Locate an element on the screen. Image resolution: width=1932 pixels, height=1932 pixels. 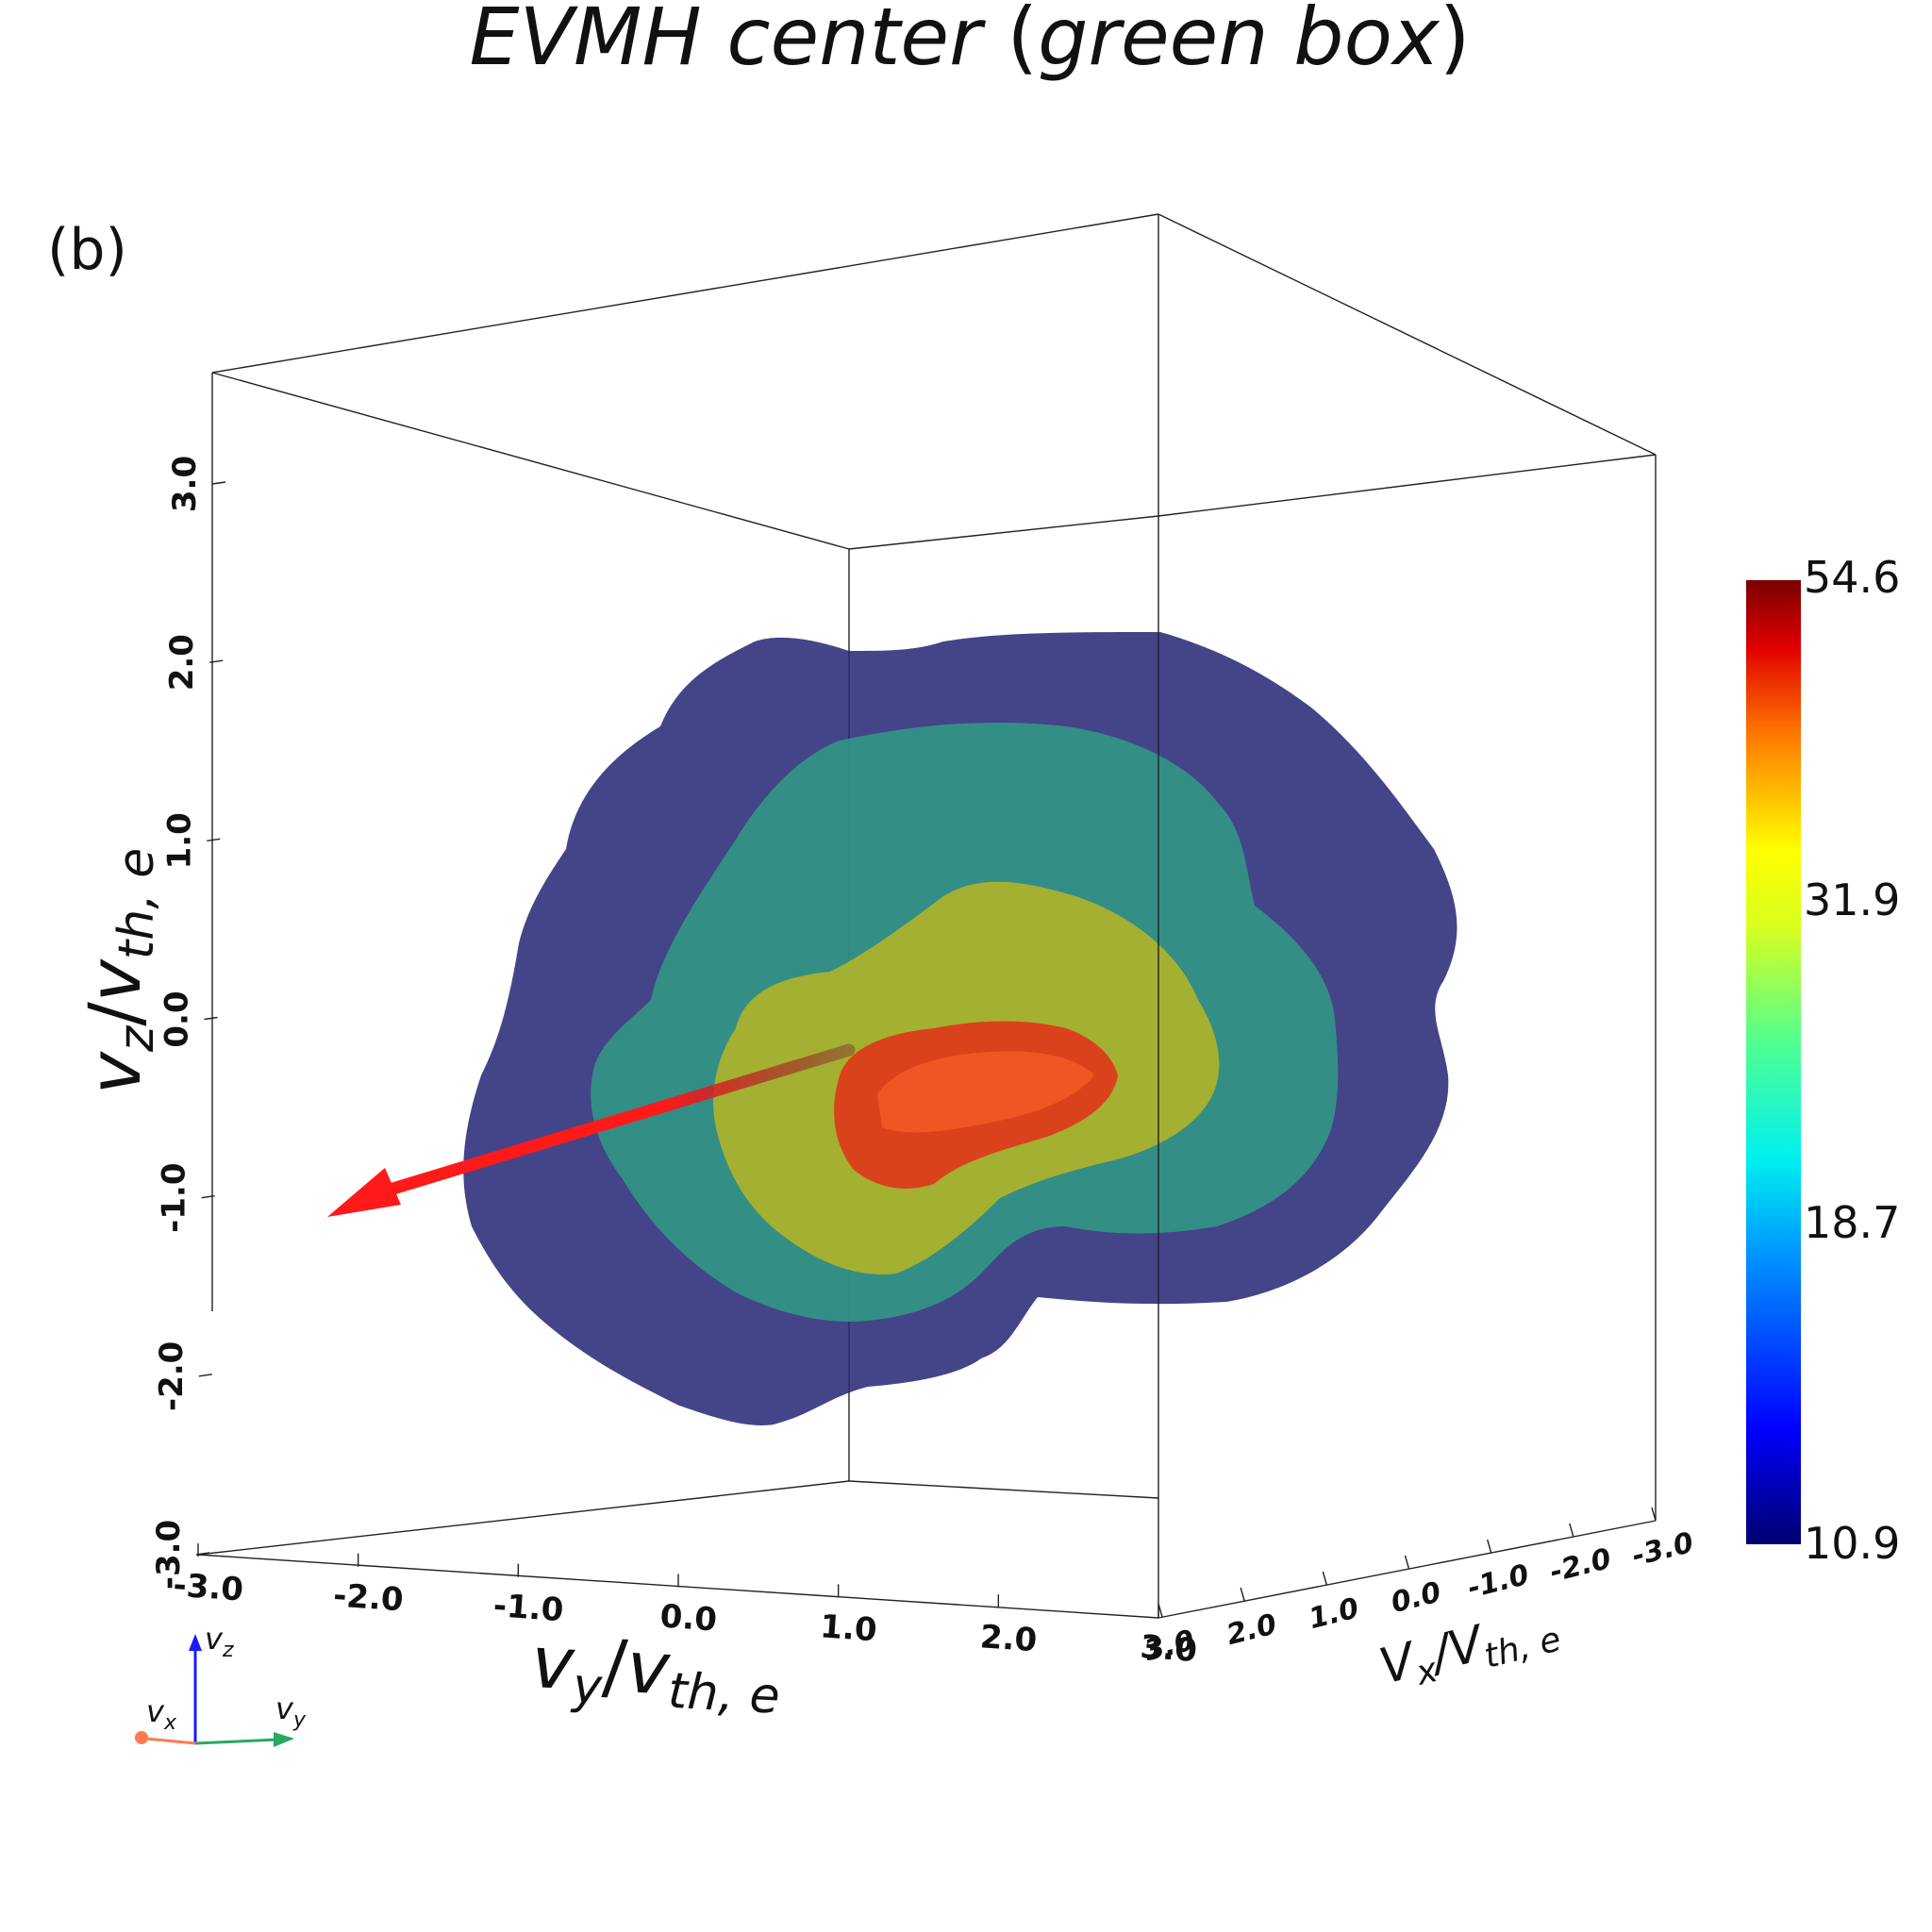
title-main: EVMH center is located at coordinates (729, 41).